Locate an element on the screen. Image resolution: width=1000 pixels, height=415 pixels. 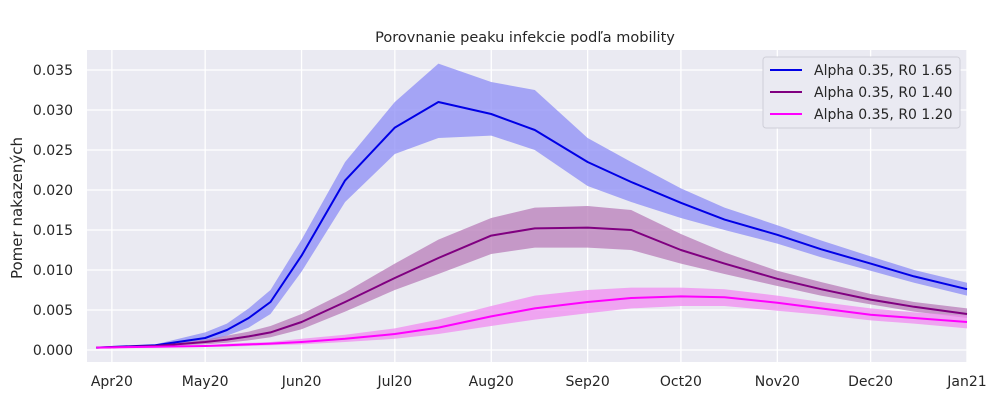
y-tick-label: 0.015 is located at coordinates (53, 231).